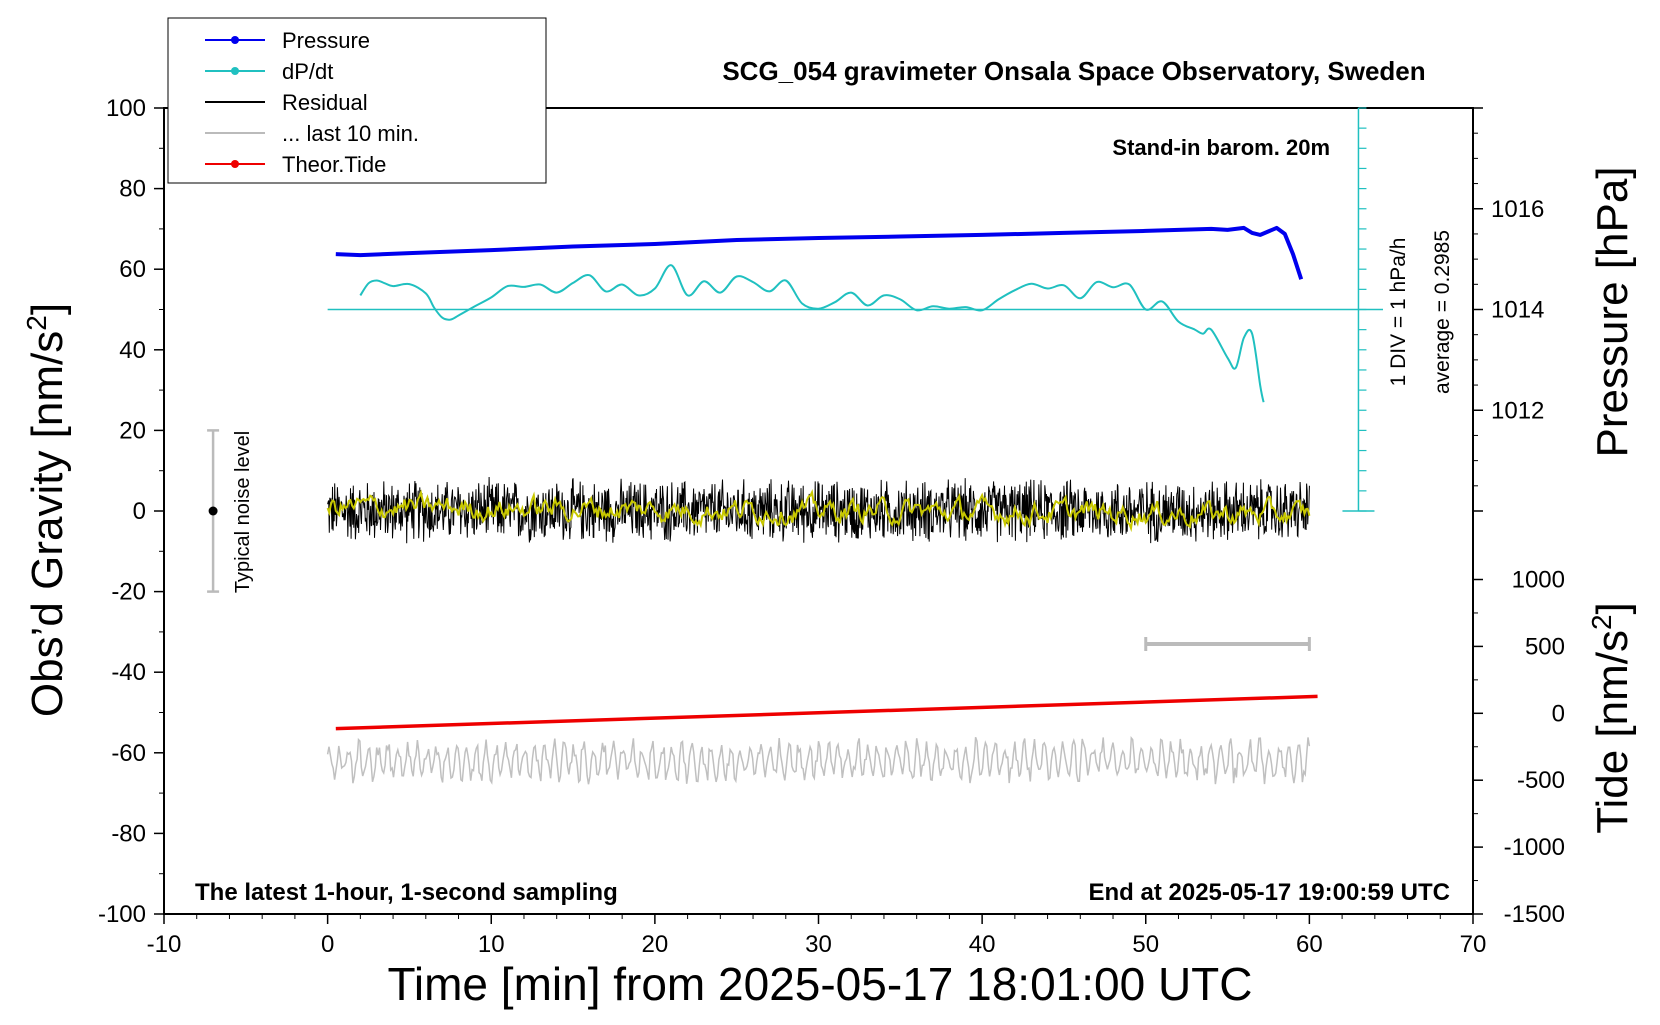 Image resolution: width=1660 pixels, height=1025 pixels. Describe the element at coordinates (1612, 311) in the screenshot. I see `pressure-axis-label: Pressure [hPa]` at that location.